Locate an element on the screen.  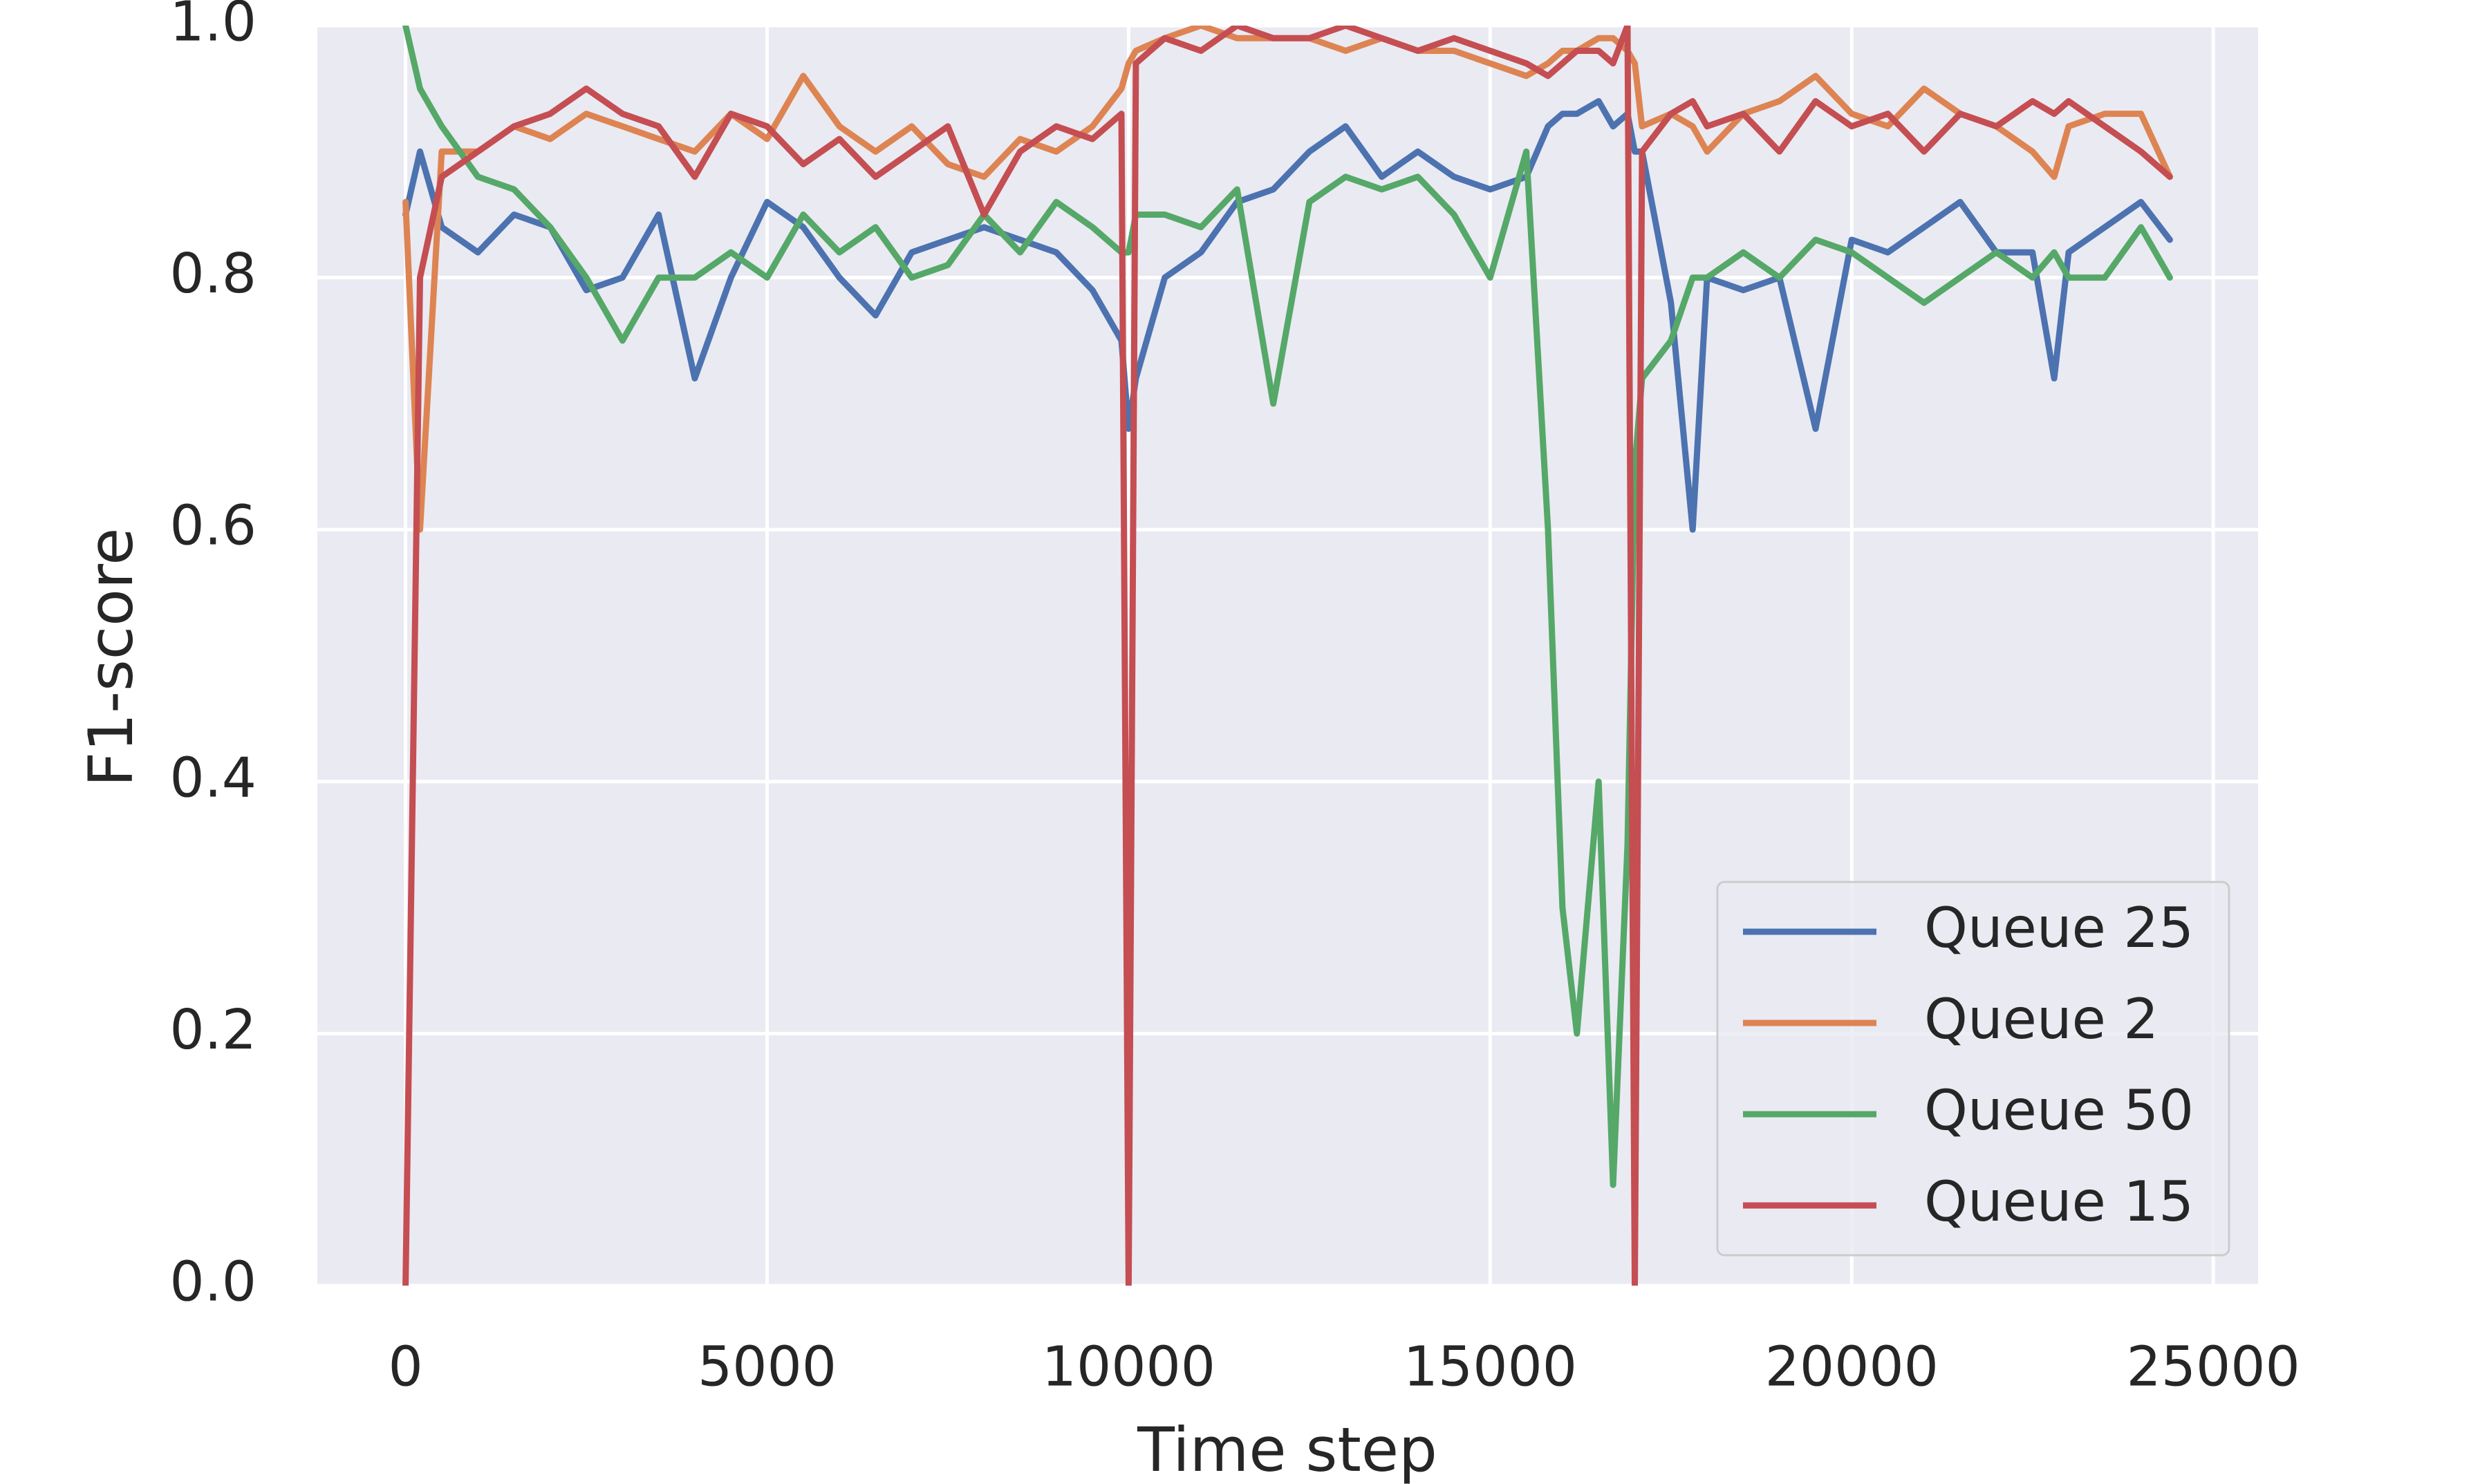
legend: Queue 25 Queue 2 Queue 50 Queue 15 is located at coordinates (1973, 1069).